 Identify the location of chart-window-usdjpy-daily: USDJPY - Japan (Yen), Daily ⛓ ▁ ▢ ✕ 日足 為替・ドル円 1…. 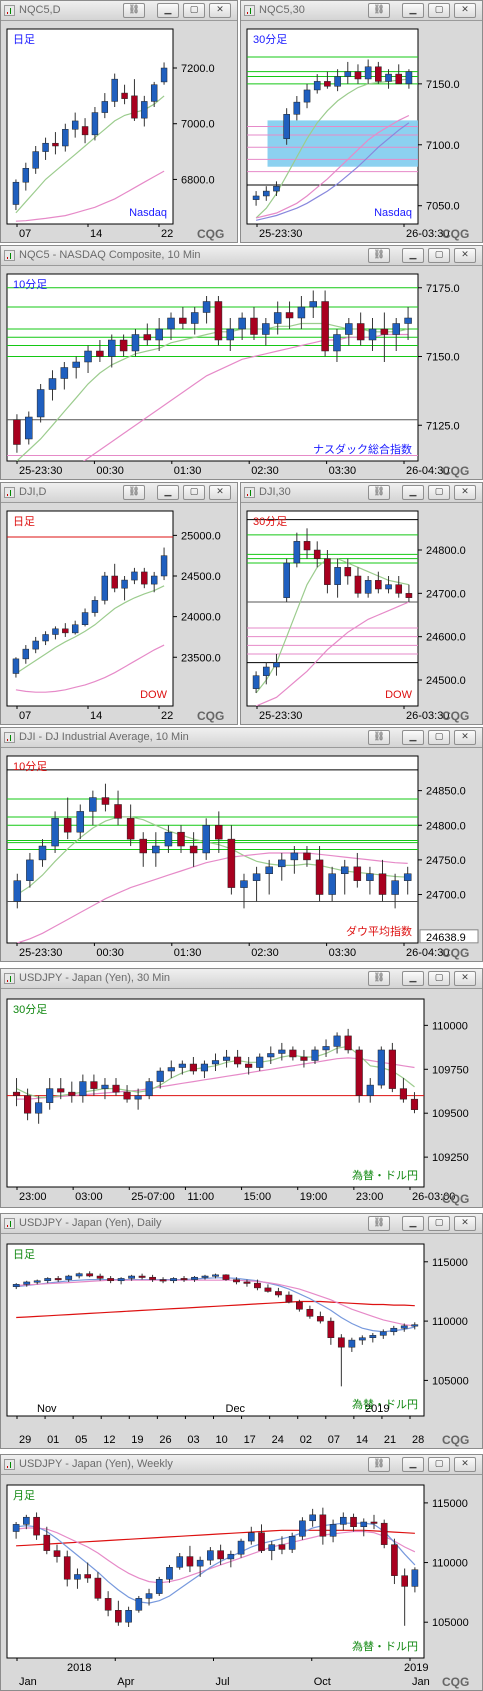
(241, 1331).